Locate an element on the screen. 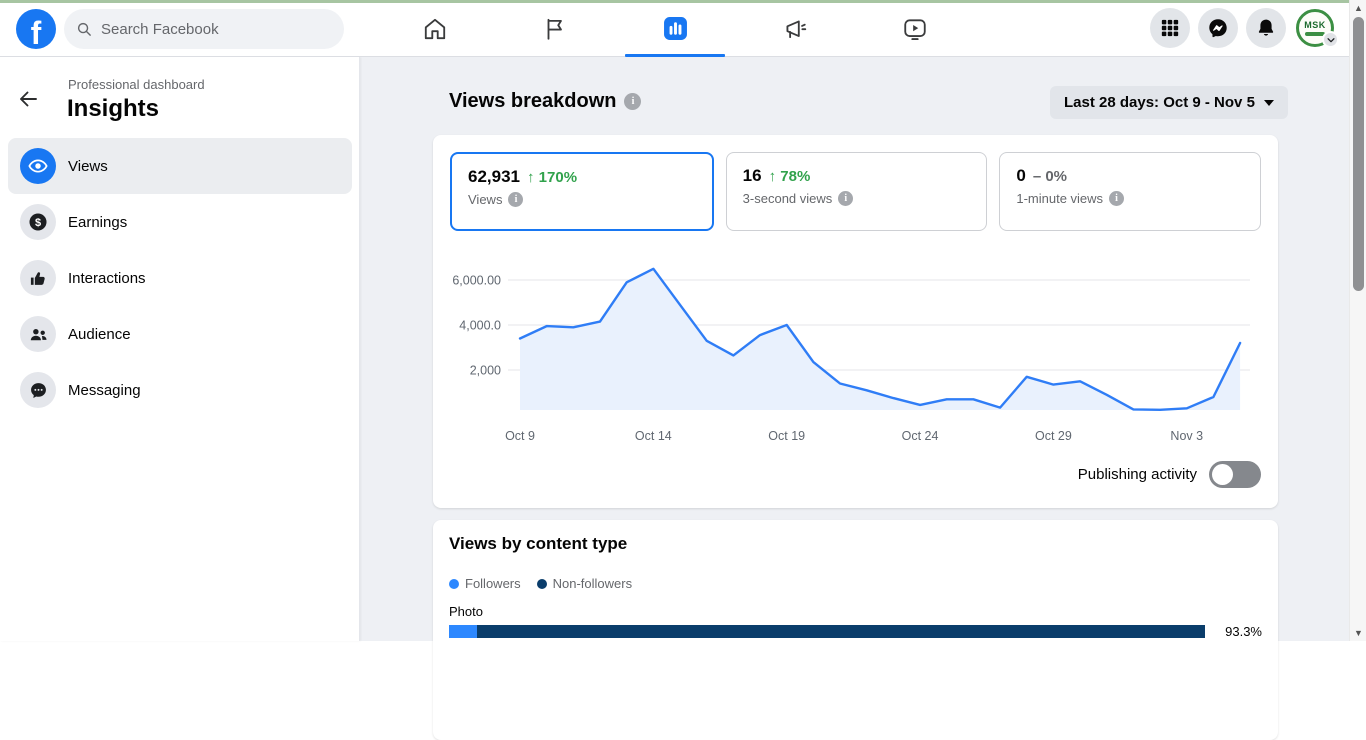  svg-text: Oct 19 is located at coordinates (786, 436).